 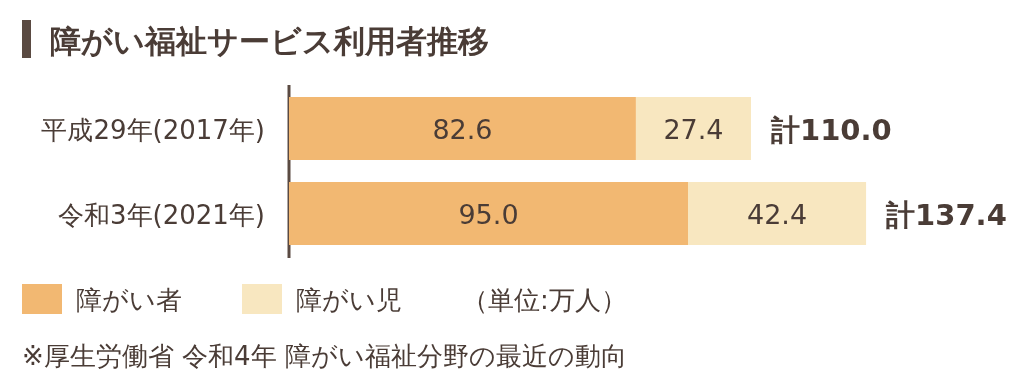 What do you see at coordinates (161, 214) in the screenshot?
I see `y-tick-label: 令和3年(2021年)` at bounding box center [161, 214].